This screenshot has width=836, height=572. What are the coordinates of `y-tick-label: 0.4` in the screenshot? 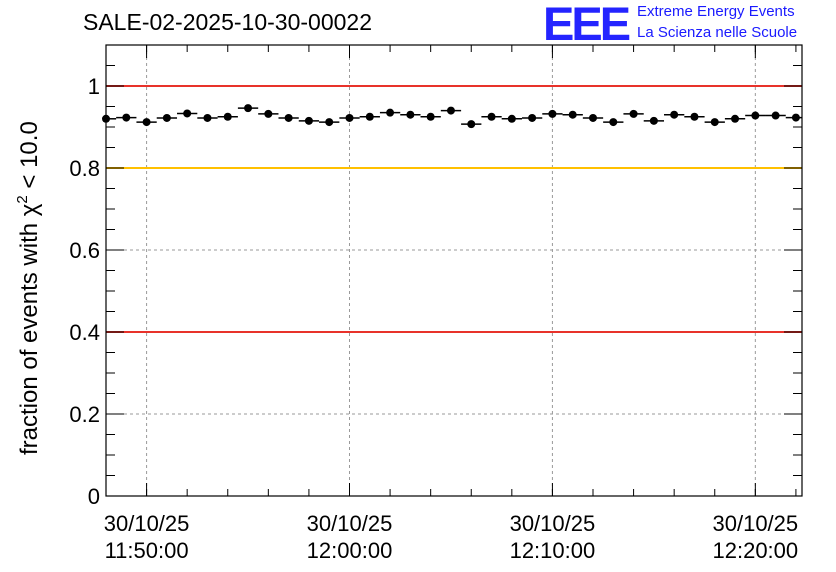 It's located at (84, 332).